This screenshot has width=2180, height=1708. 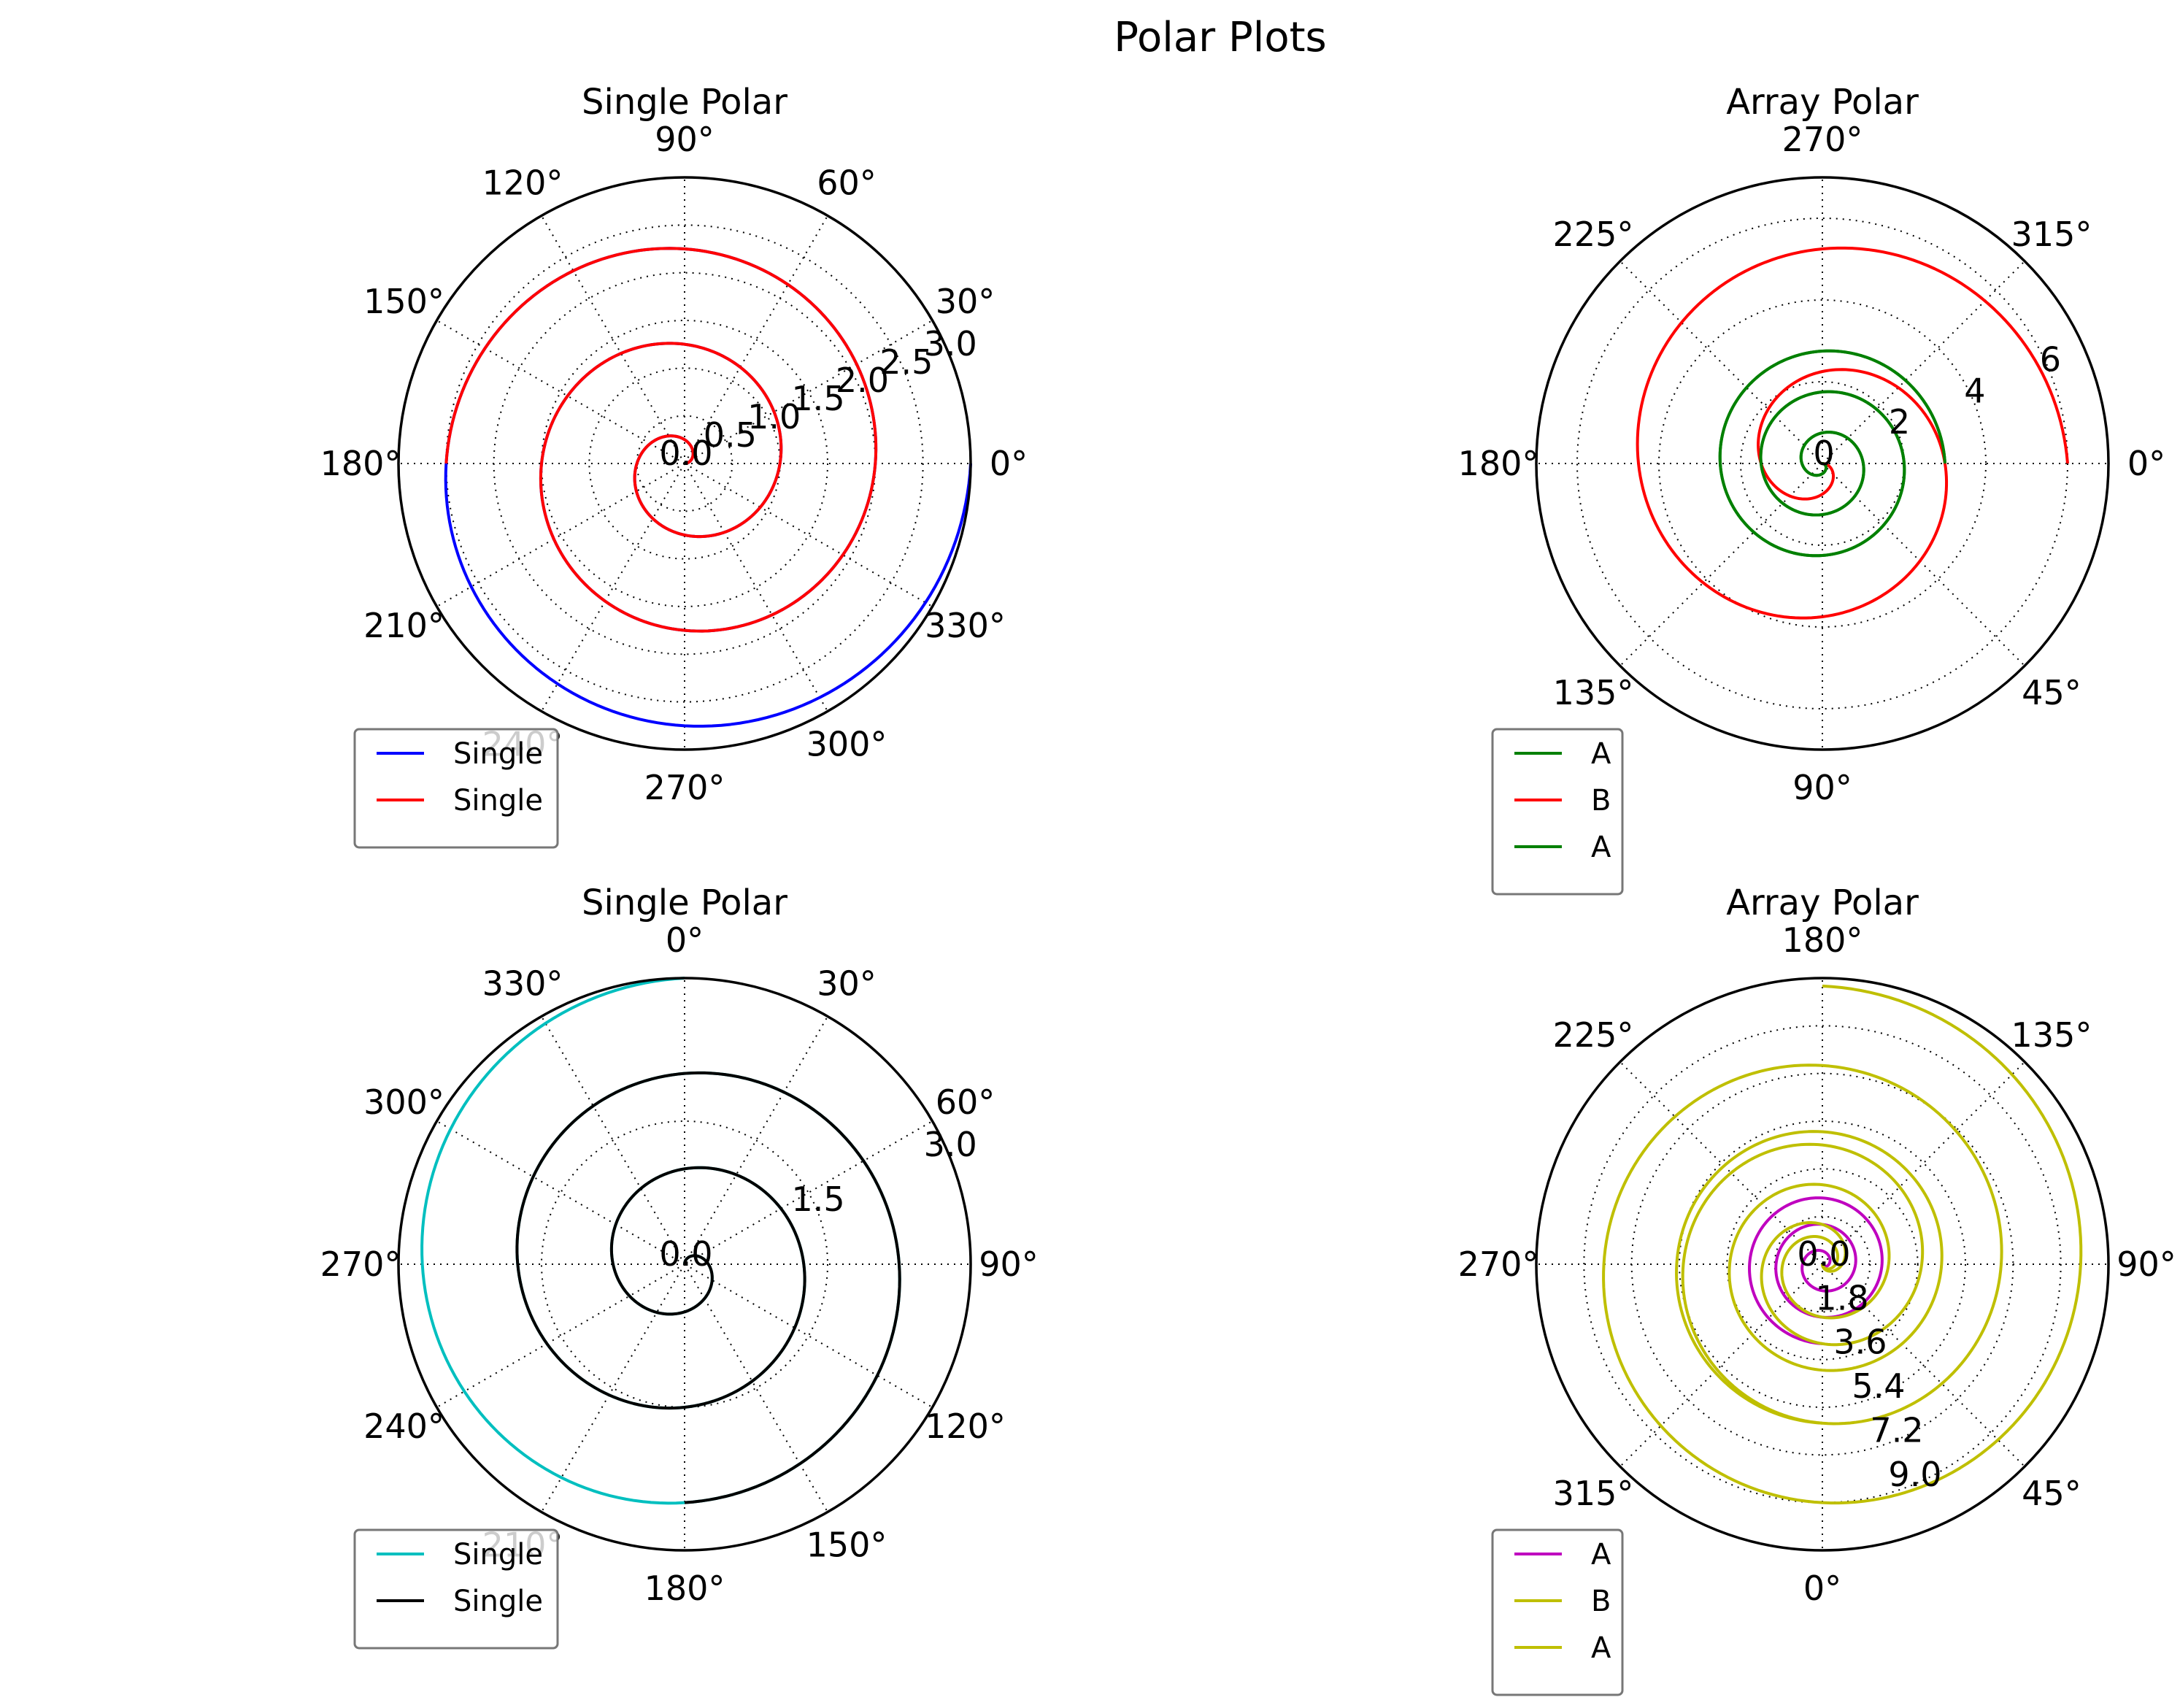 I want to click on angle-tick-label: 315°, so click(x=2051, y=234).